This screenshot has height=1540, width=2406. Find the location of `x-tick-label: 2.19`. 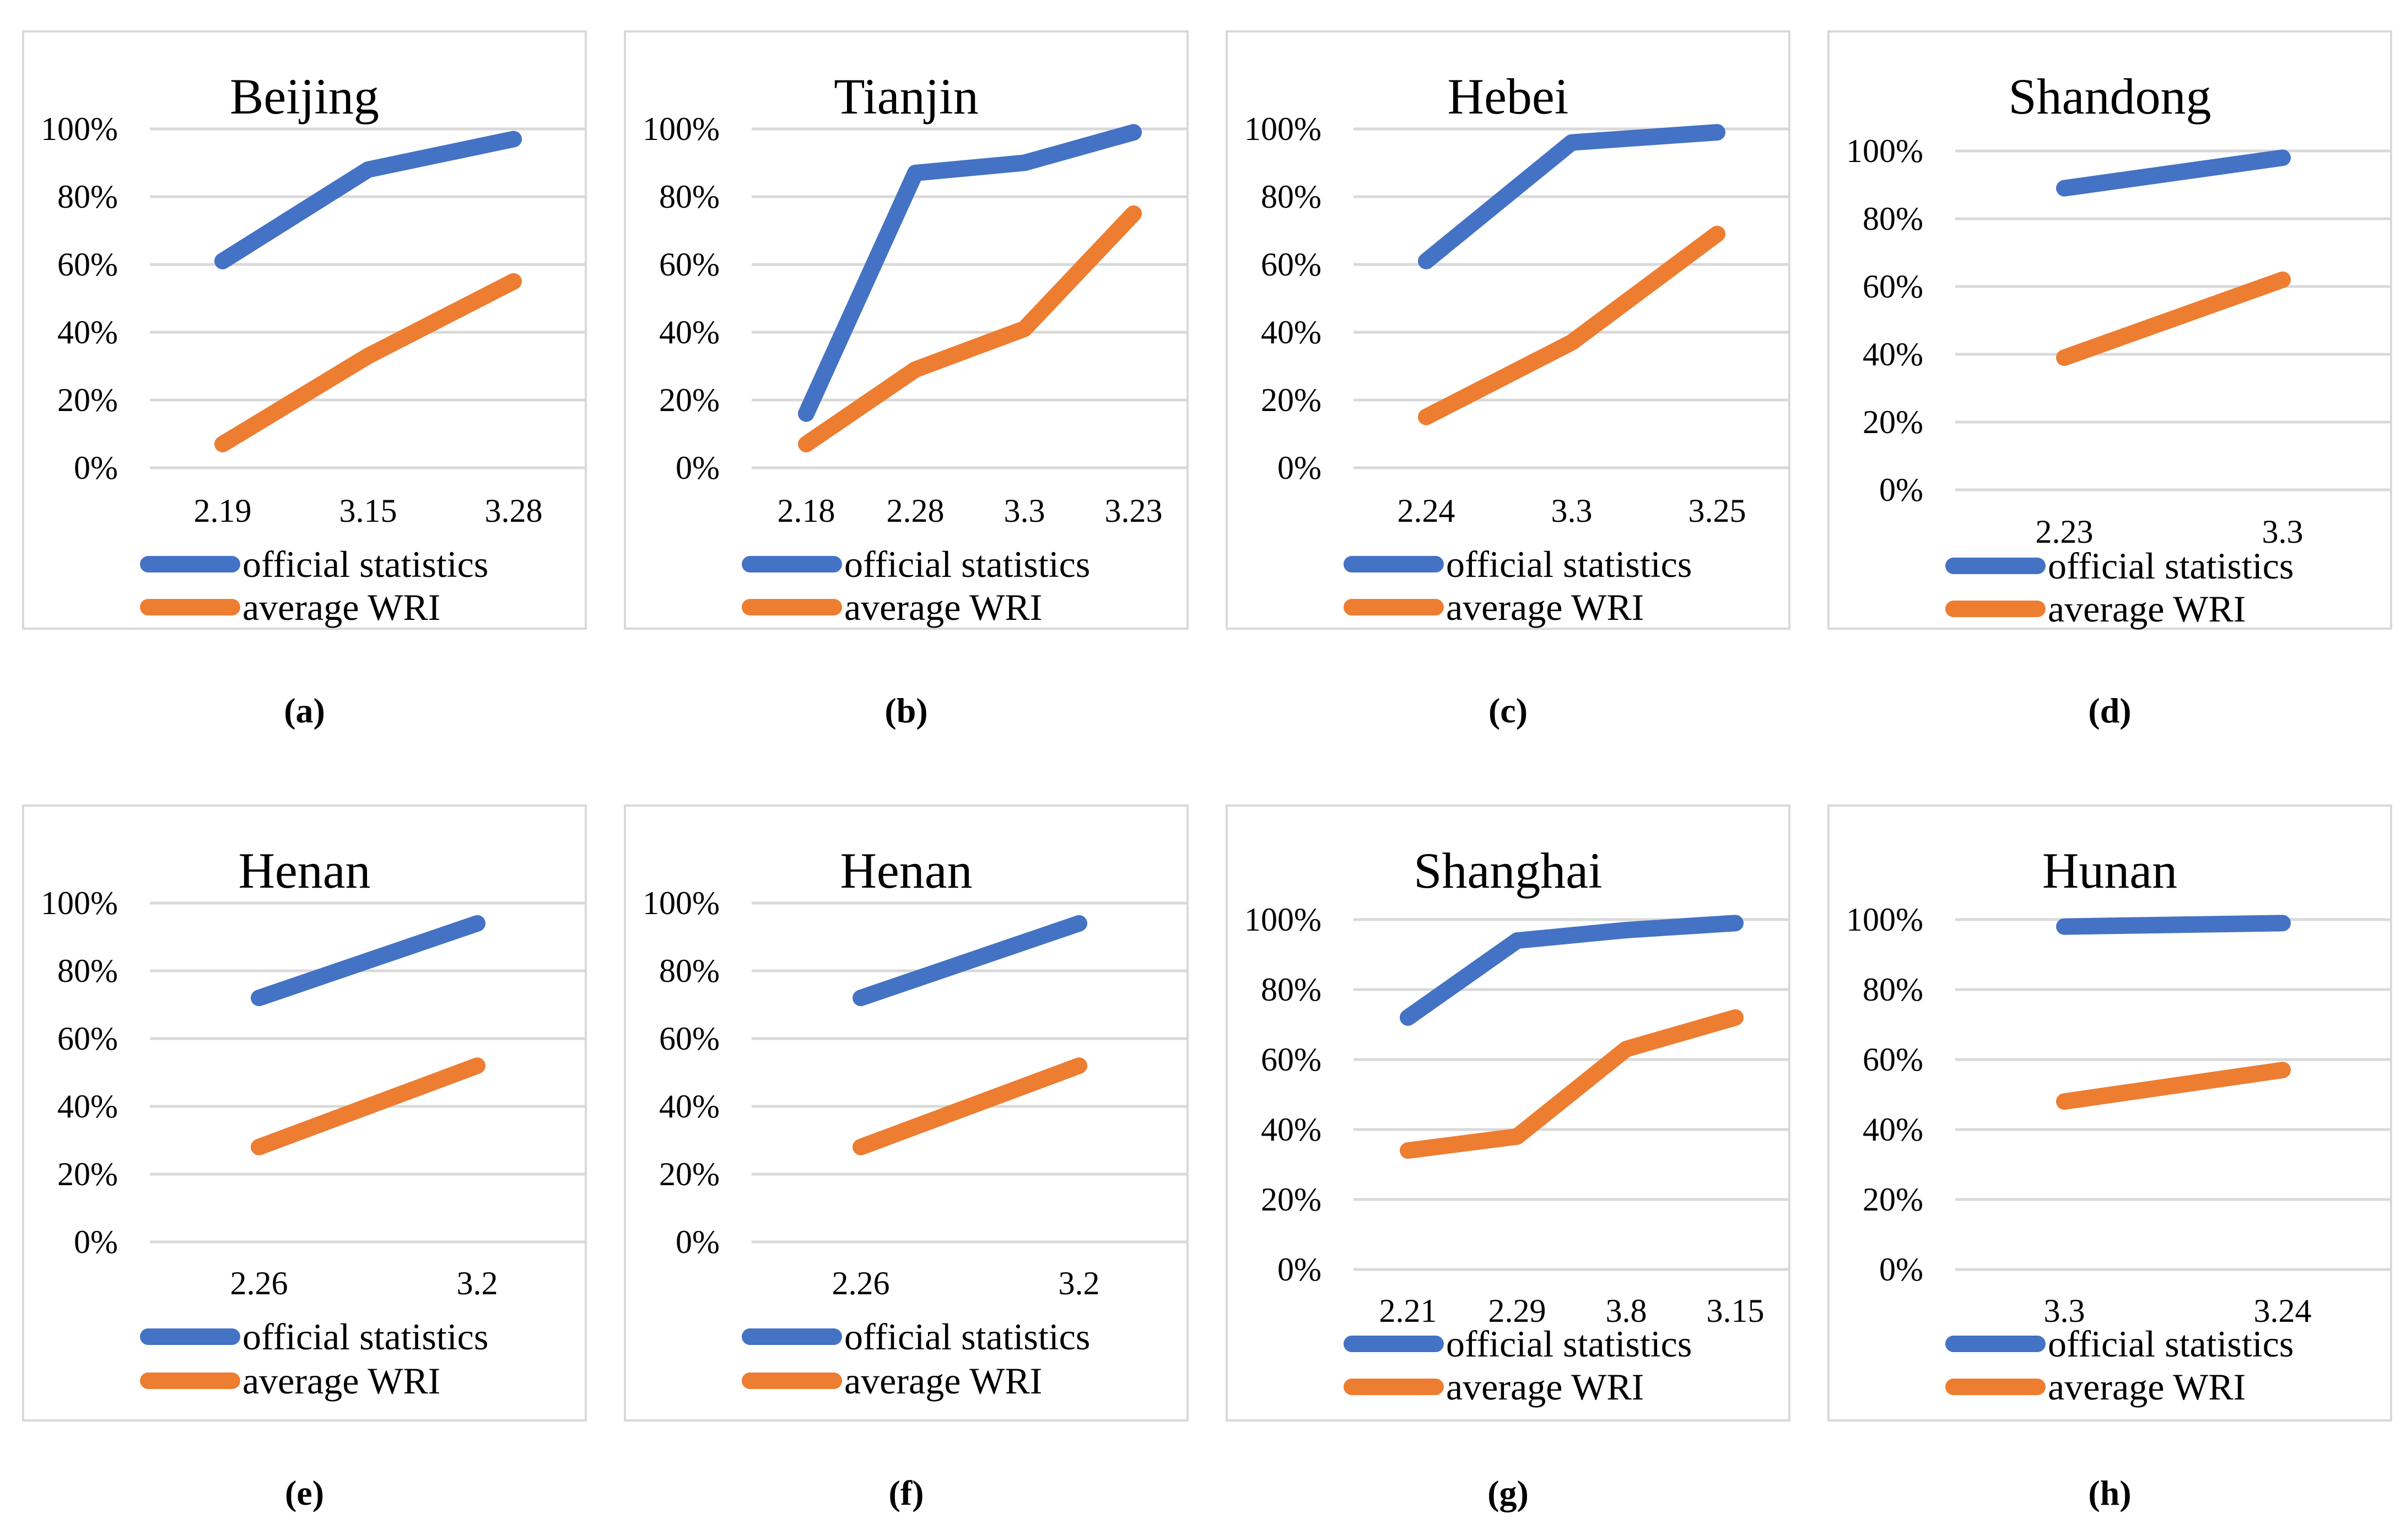

x-tick-label: 2.19 is located at coordinates (222, 511).